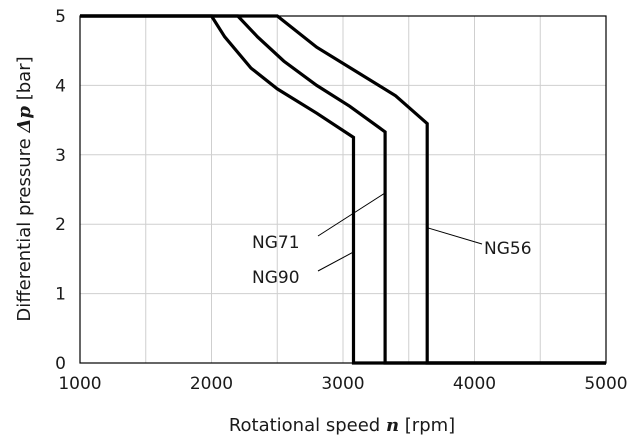 This screenshot has width=643, height=438. What do you see at coordinates (60, 86) in the screenshot?
I see `y-tick-label-4: 4` at bounding box center [60, 86].